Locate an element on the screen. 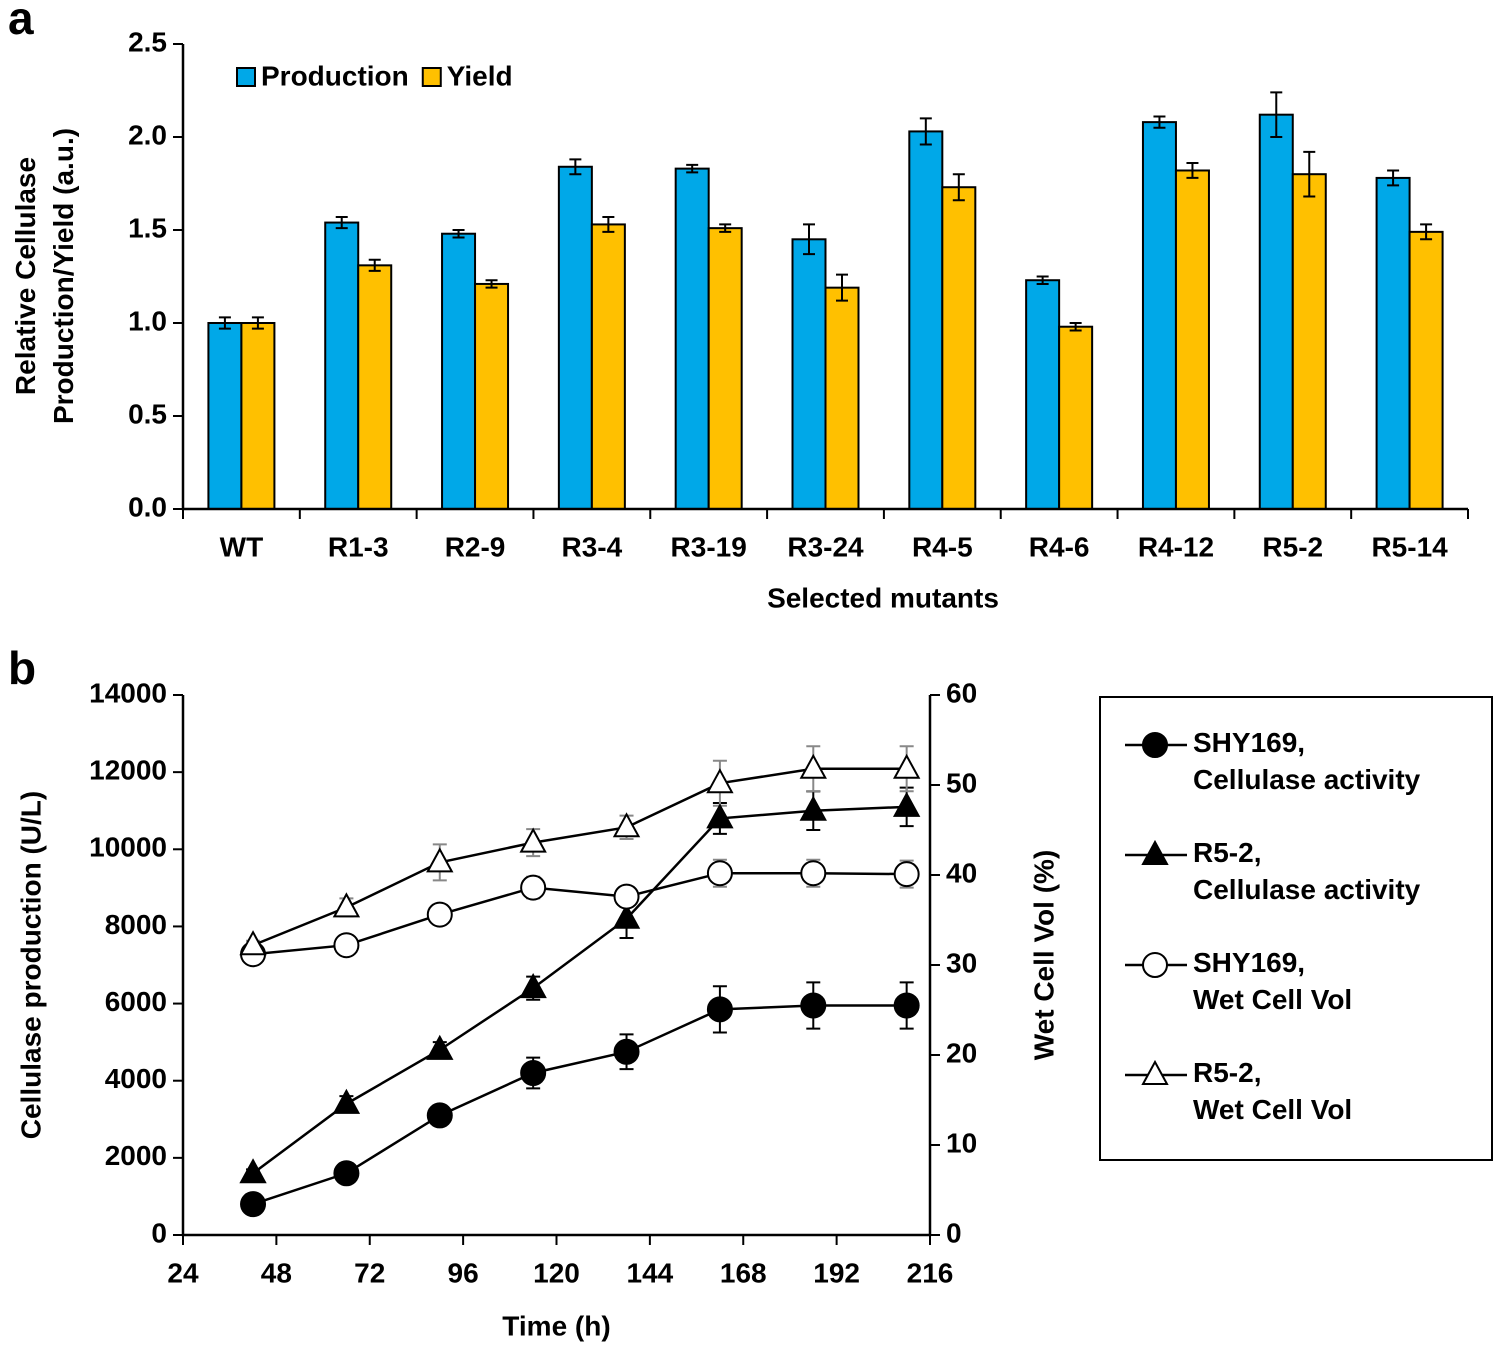 The height and width of the screenshot is (1346, 1501). x-tick-label: R3-4 is located at coordinates (592, 546).